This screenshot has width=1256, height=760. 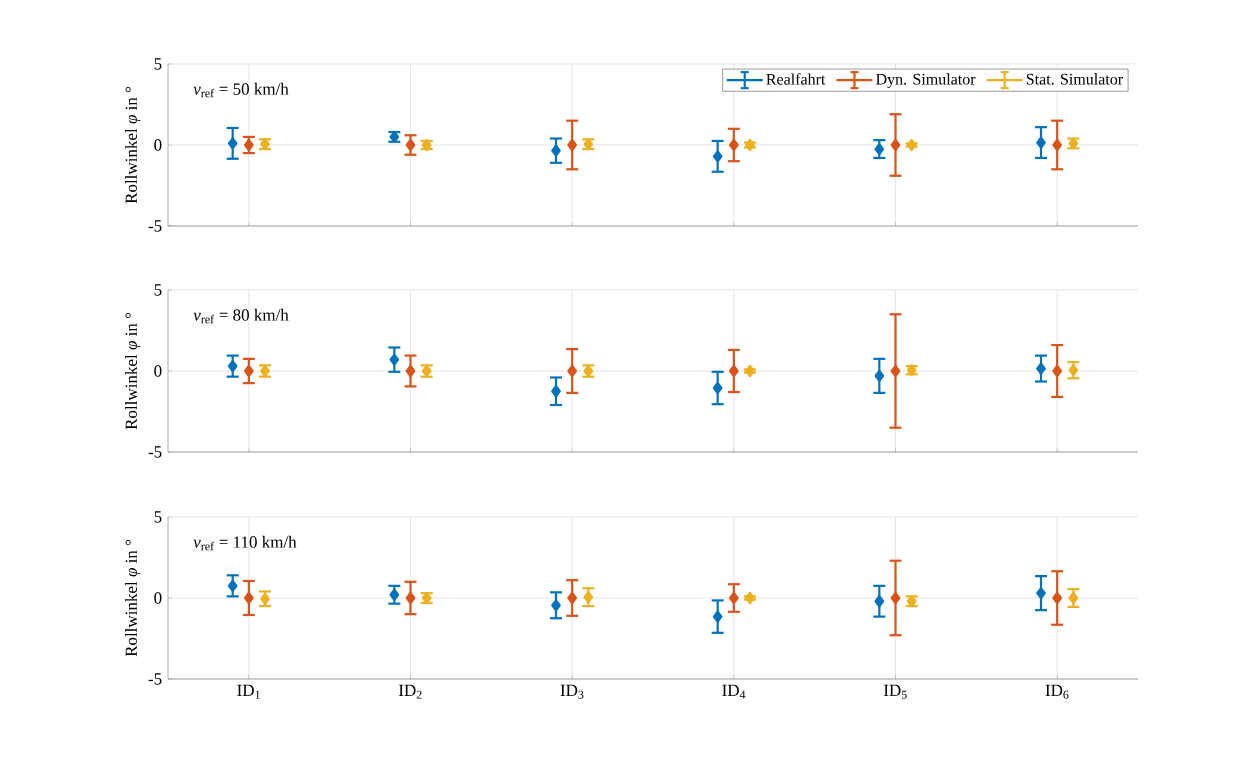 I want to click on annotation: v$_{ref}$ = 50 km/h, so click(x=241, y=90).